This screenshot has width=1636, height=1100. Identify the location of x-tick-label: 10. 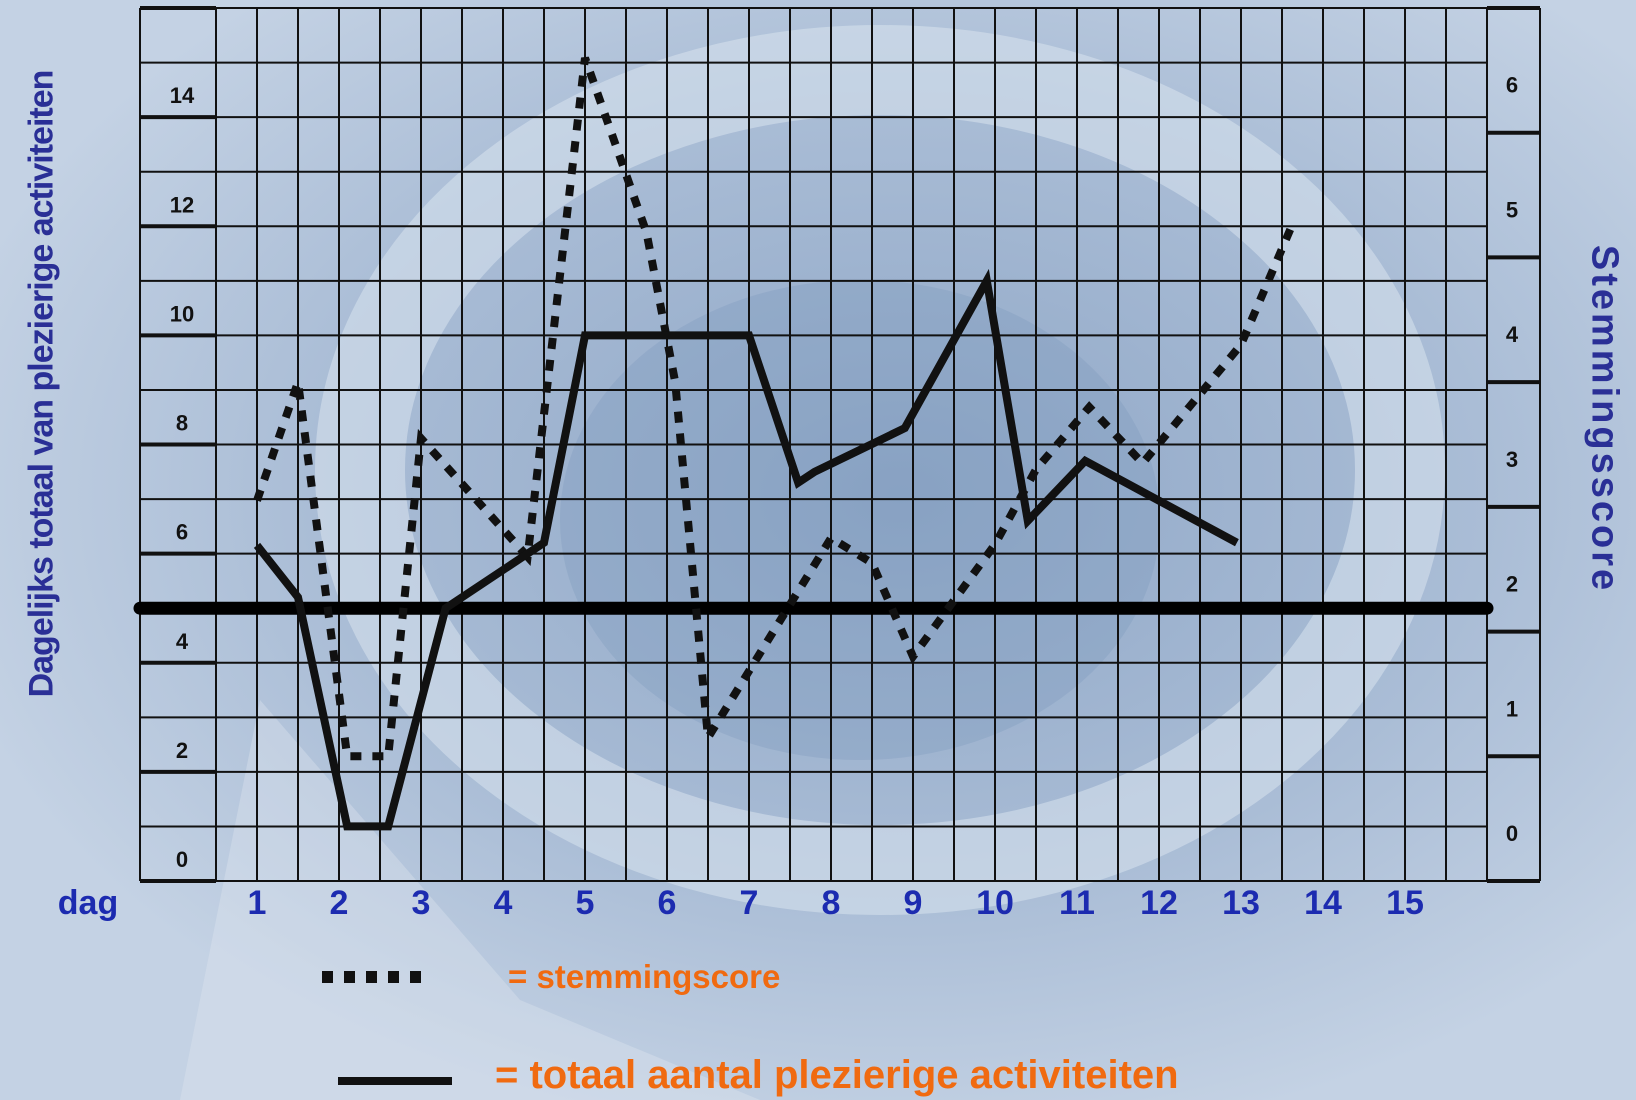
(995, 903).